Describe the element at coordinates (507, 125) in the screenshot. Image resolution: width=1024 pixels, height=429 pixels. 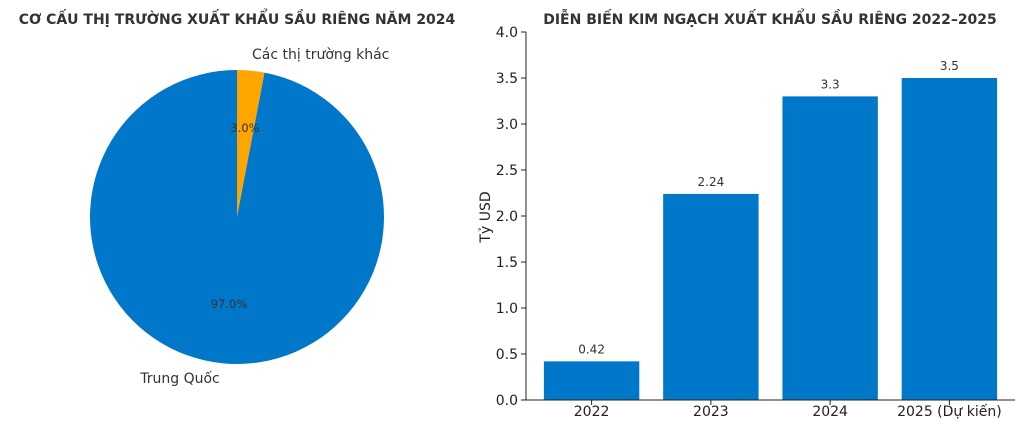
I see `y-tick-label-6: 3.0` at that location.